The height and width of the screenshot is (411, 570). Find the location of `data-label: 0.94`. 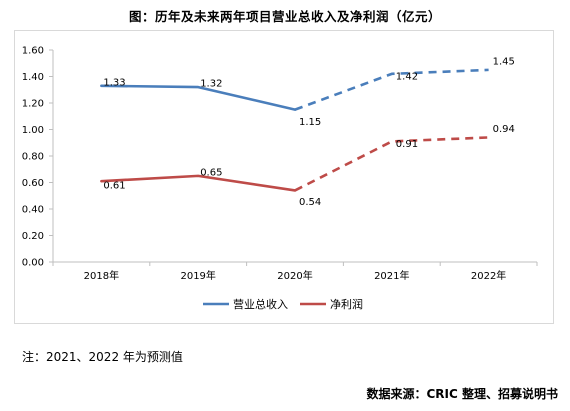

data-label: 0.94 is located at coordinates (504, 129).